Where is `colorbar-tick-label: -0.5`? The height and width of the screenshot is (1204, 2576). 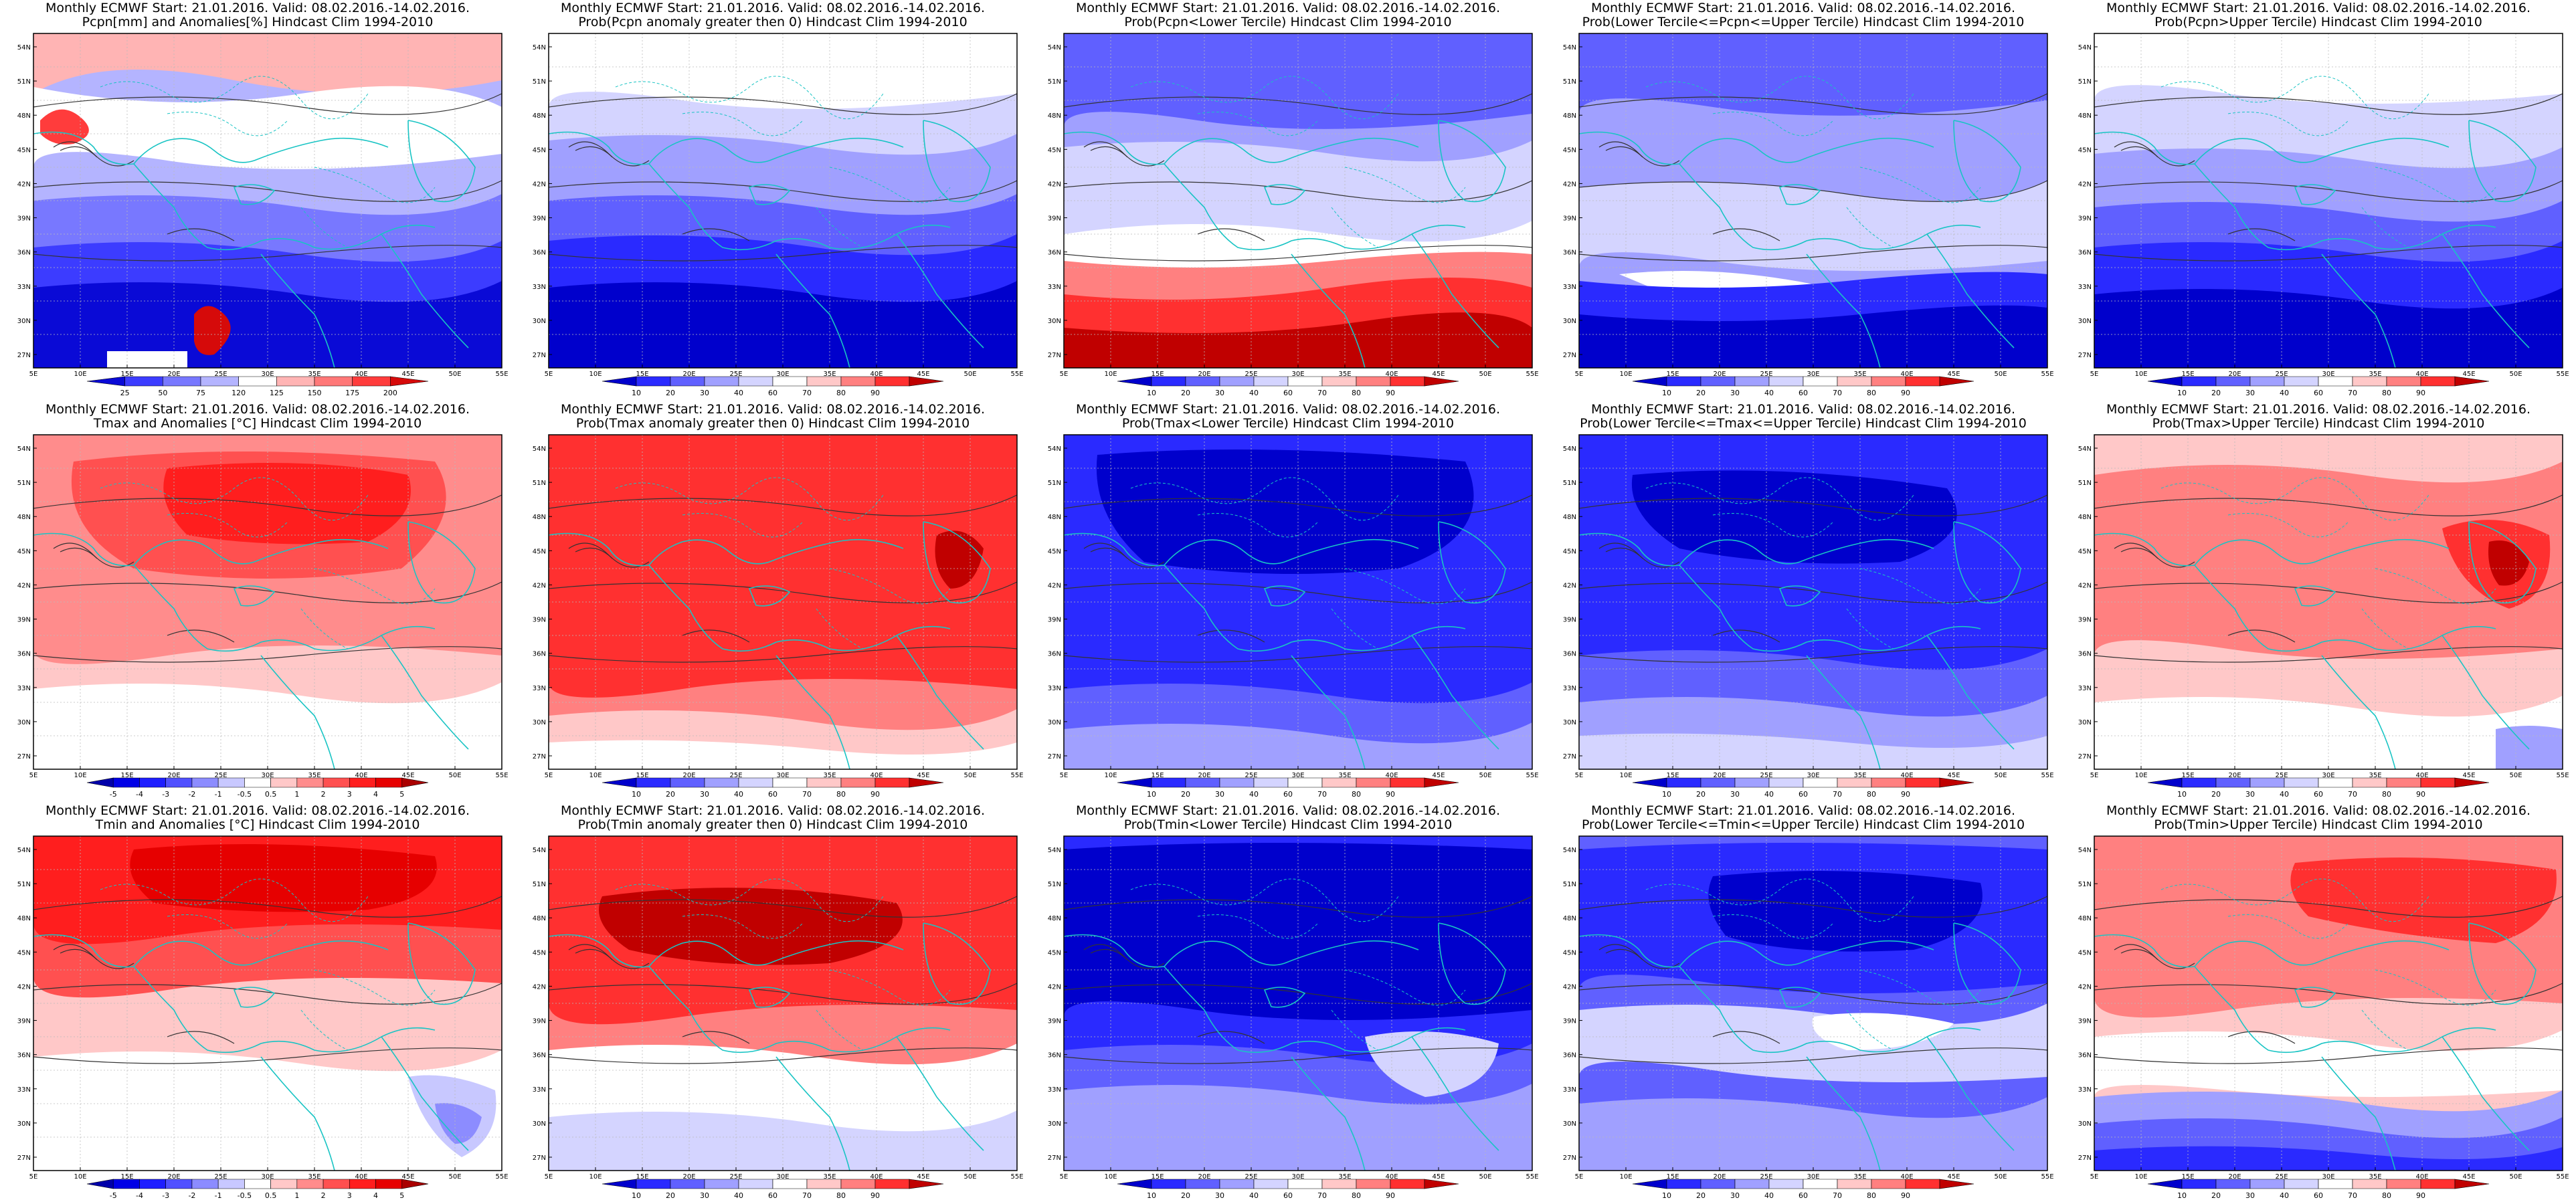 colorbar-tick-label: -0.5 is located at coordinates (245, 794).